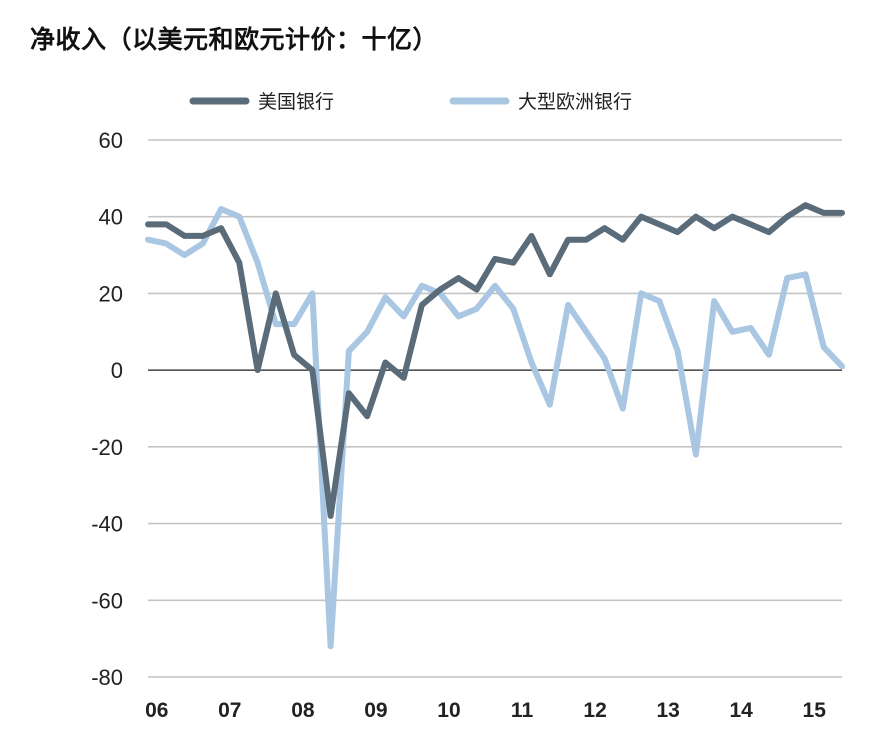  I want to click on x-tick-label: 09, so click(375, 710).